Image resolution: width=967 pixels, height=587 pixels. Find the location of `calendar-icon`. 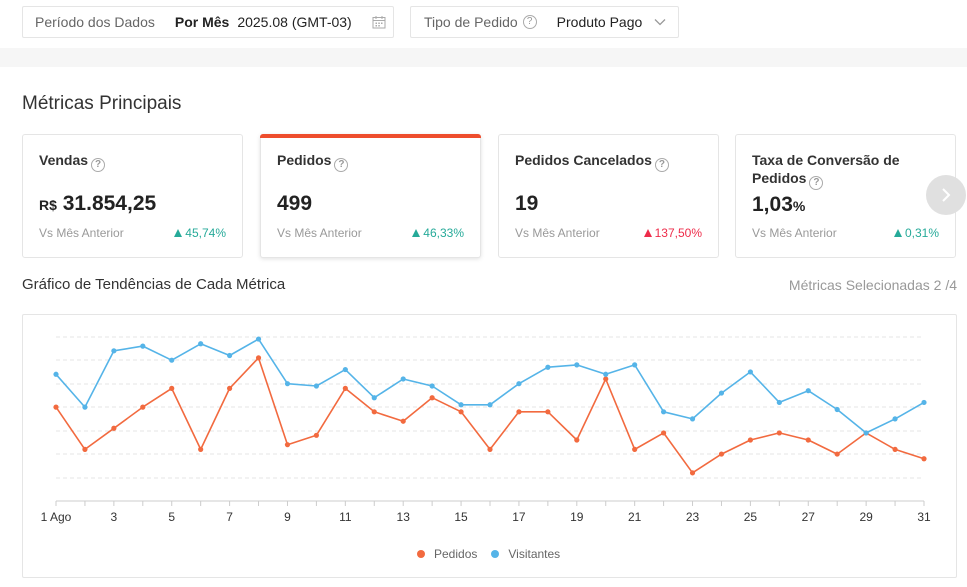

calendar-icon is located at coordinates (379, 22).